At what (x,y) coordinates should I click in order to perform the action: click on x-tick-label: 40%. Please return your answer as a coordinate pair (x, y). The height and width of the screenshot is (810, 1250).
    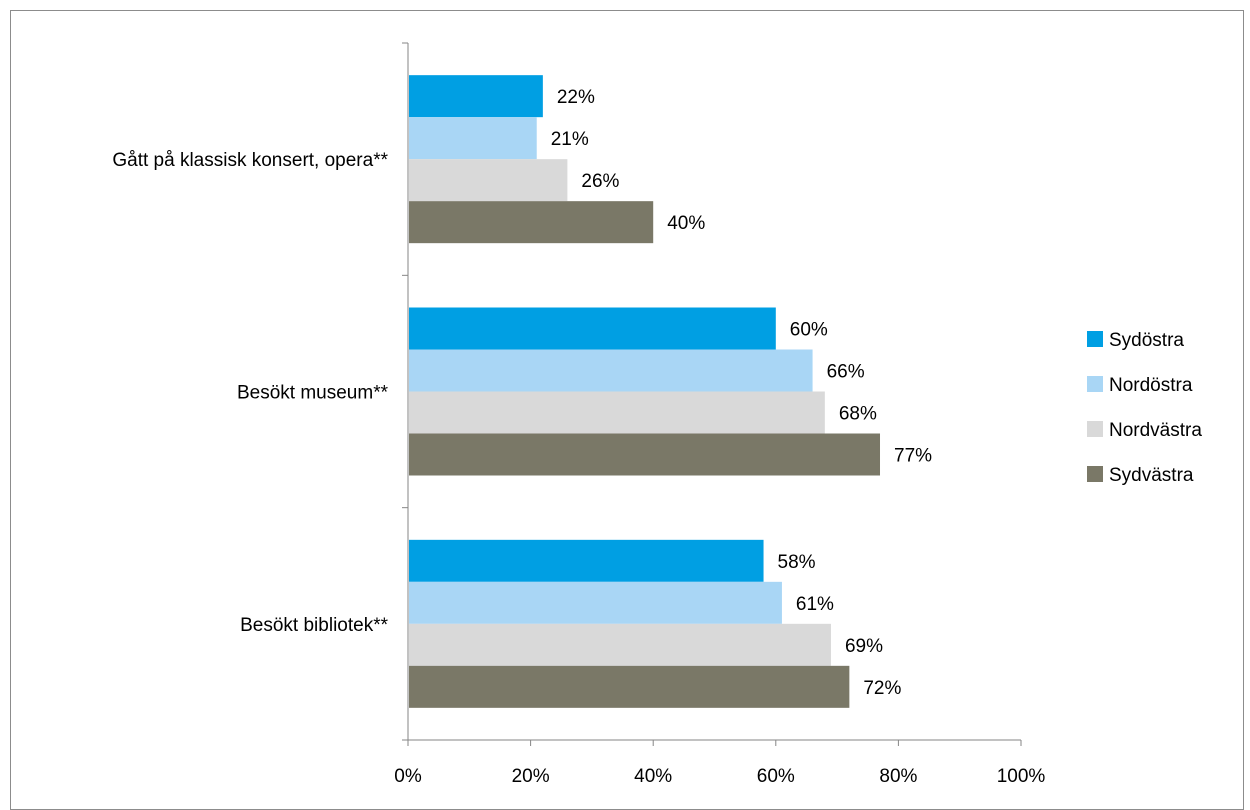
    Looking at the image, I should click on (653, 776).